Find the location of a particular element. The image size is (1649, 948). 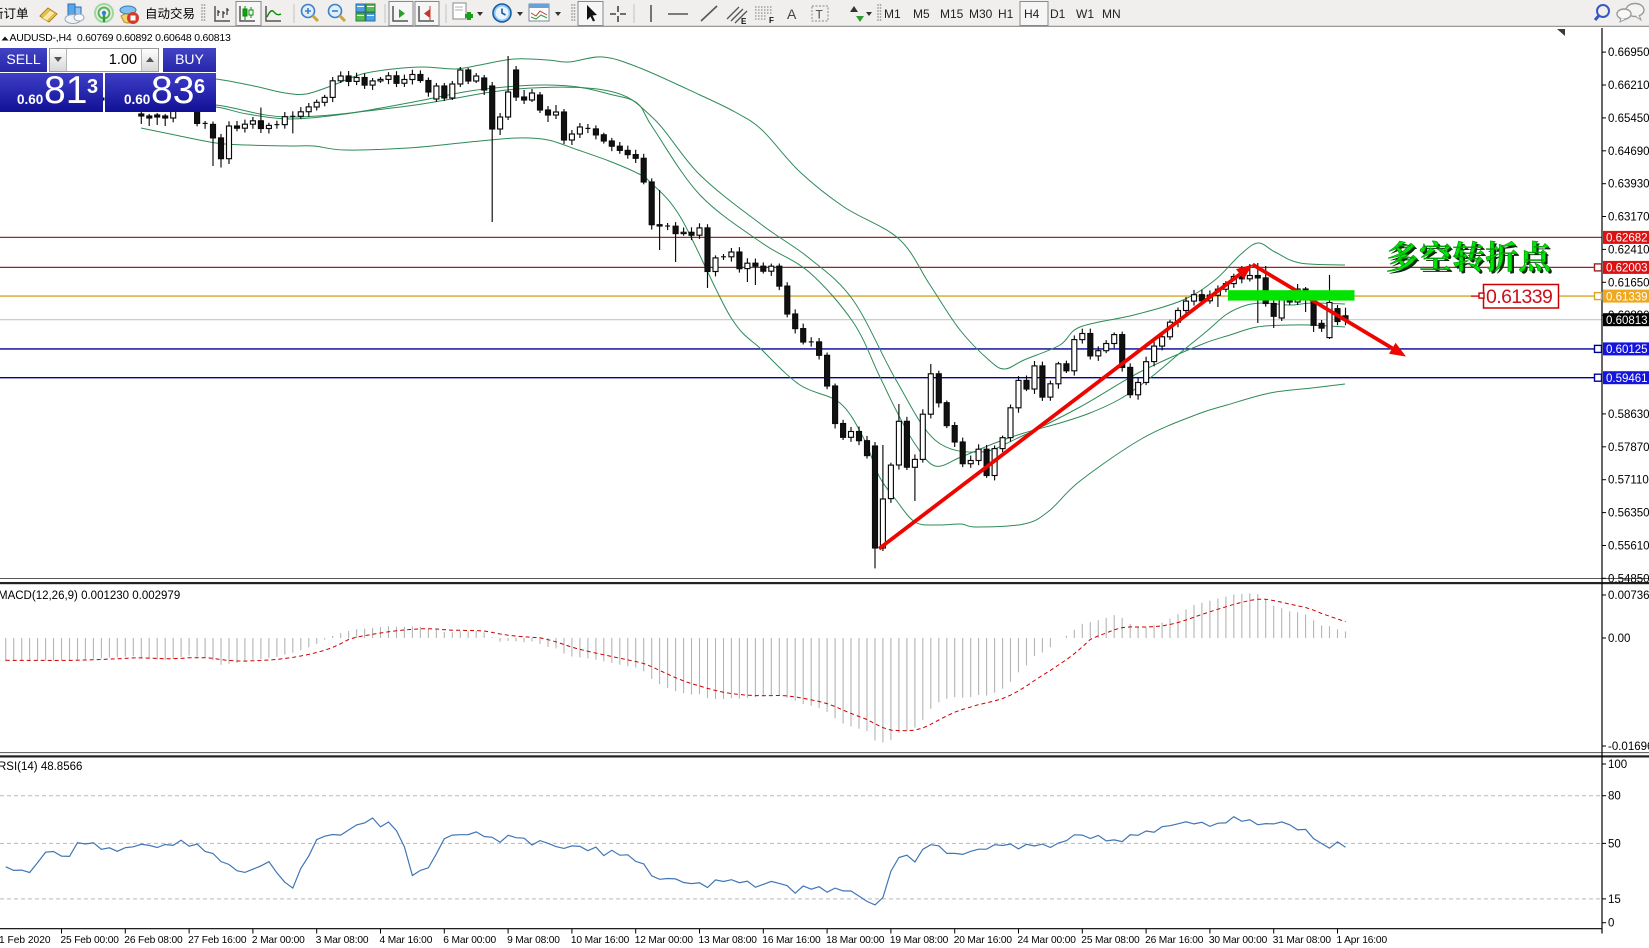

svg-text: 13 Mar 08:00 is located at coordinates (728, 940).